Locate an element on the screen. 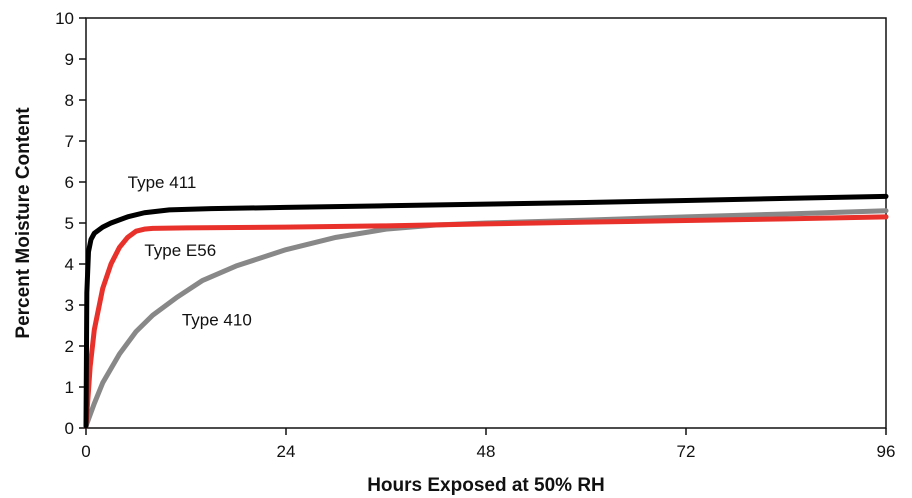 The image size is (912, 498). series-annotations: Type 411 Type E56 Type 410 is located at coordinates (190, 251).